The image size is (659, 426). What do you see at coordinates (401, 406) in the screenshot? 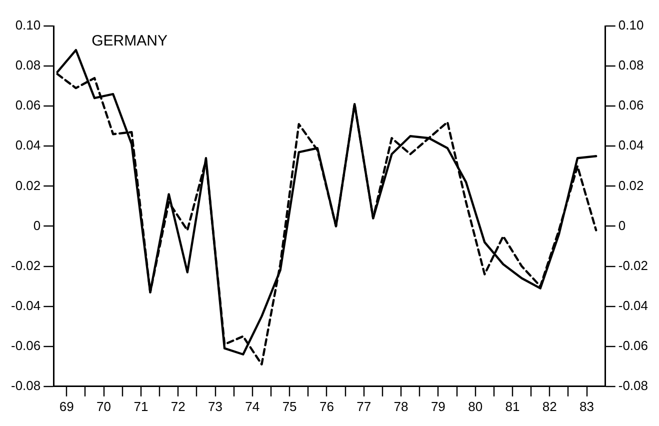
I see `x-tick-label: 78` at bounding box center [401, 406].